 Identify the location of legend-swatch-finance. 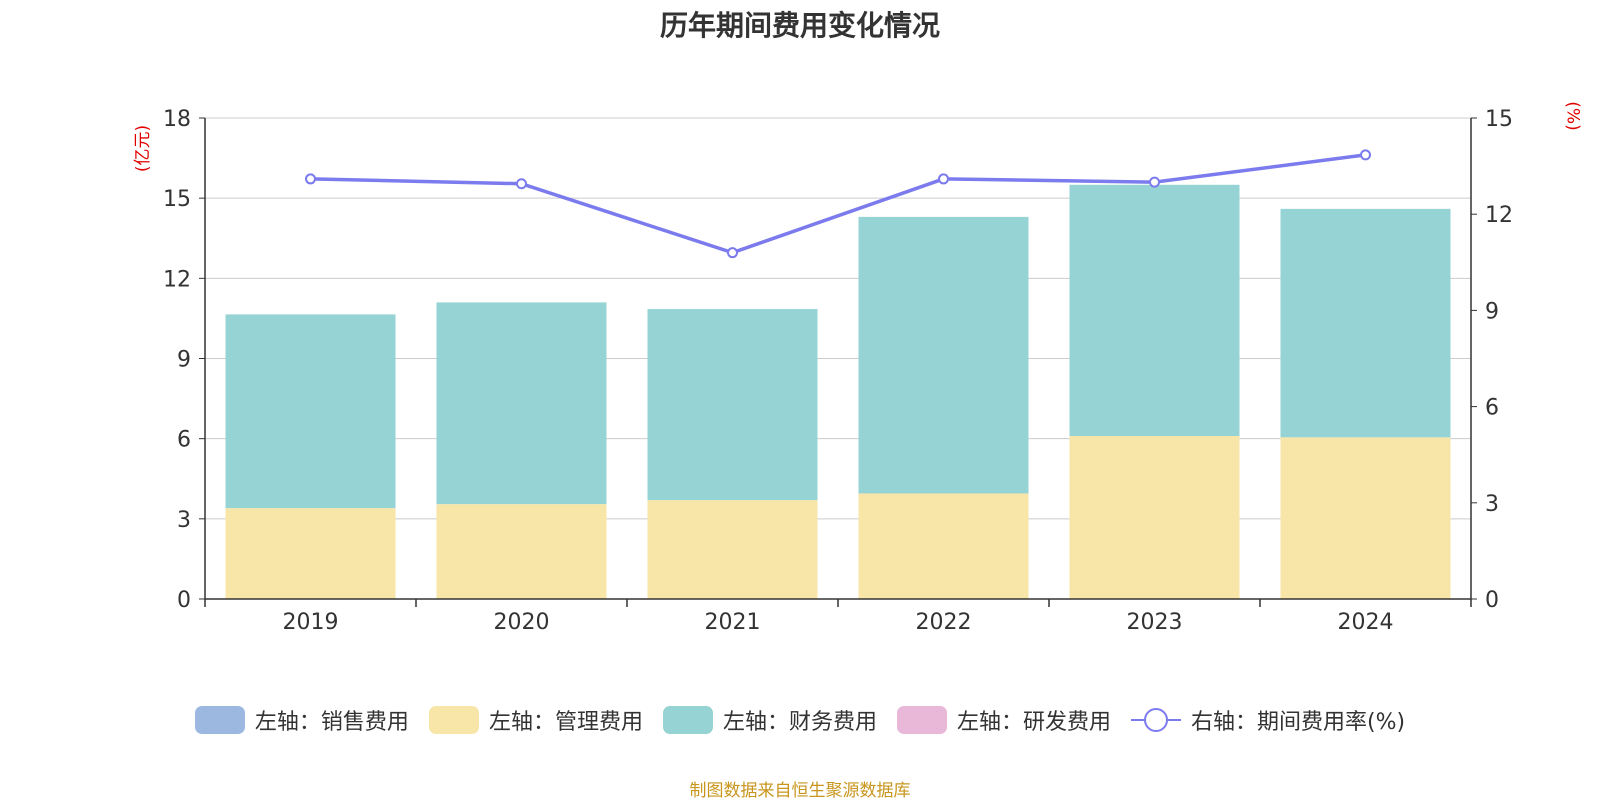
(687, 720).